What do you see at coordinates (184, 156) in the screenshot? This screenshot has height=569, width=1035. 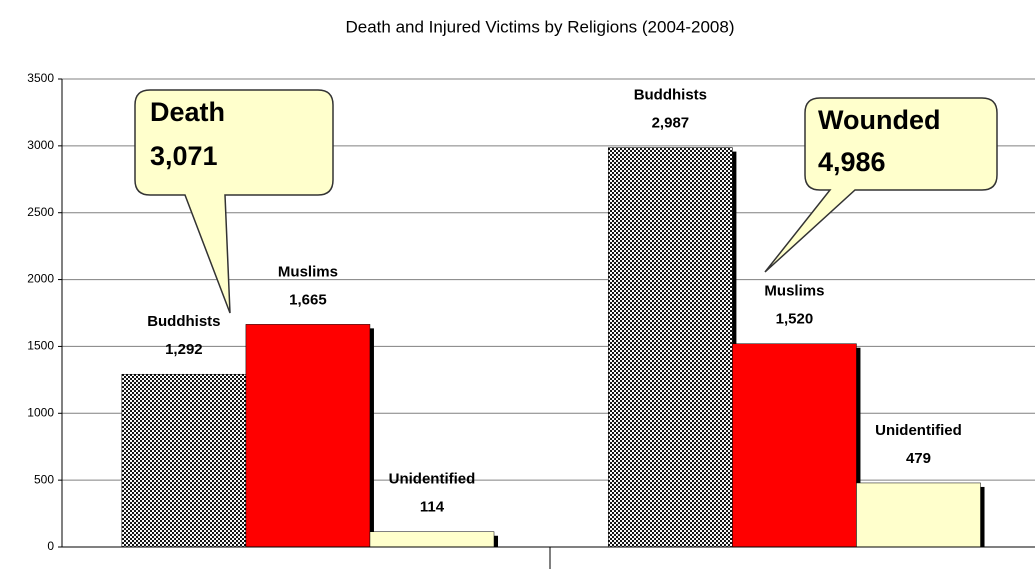 I see `callout-text: 3,071` at bounding box center [184, 156].